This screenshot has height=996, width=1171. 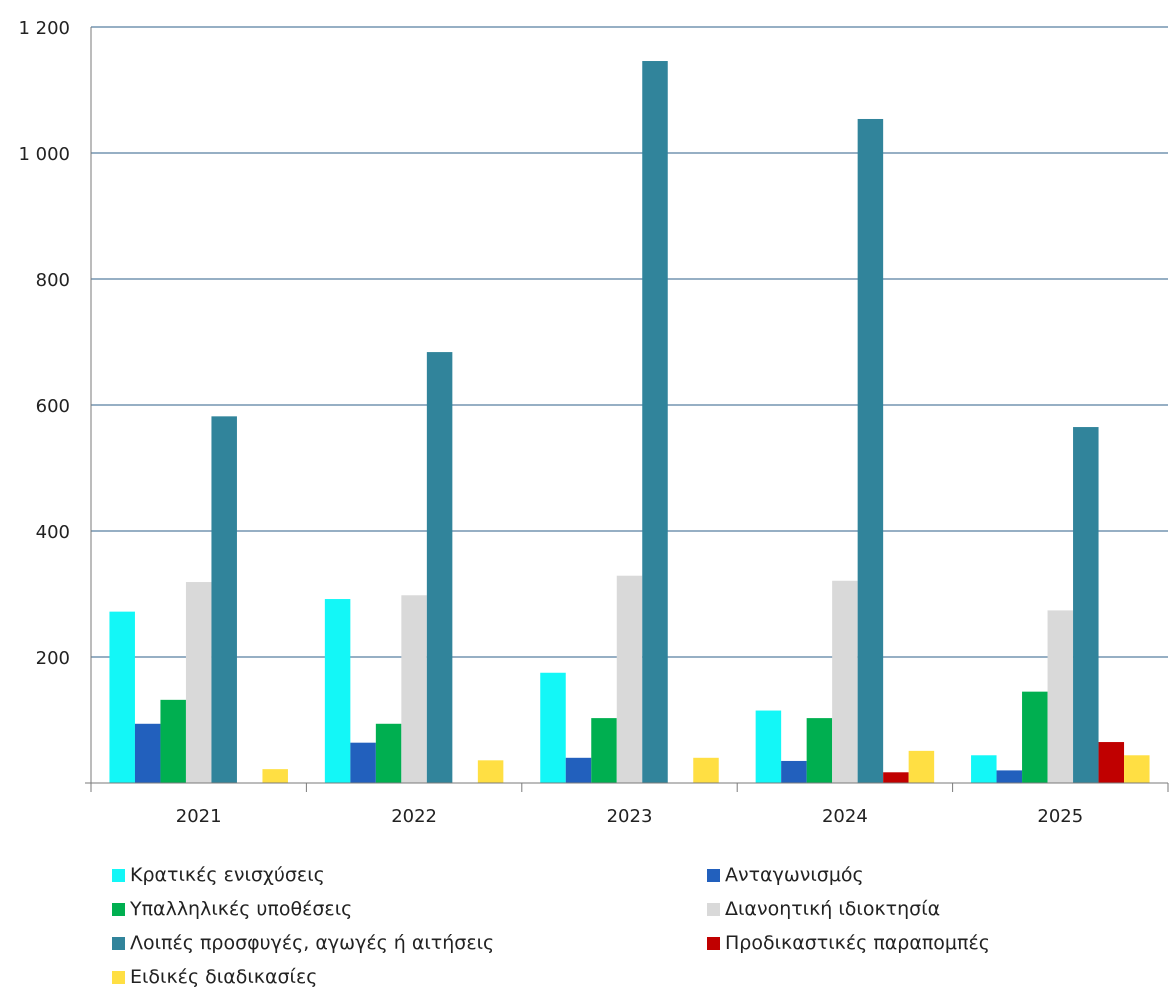 I want to click on legend-label: Προδικαστικές παραπομπές, so click(x=857, y=943).